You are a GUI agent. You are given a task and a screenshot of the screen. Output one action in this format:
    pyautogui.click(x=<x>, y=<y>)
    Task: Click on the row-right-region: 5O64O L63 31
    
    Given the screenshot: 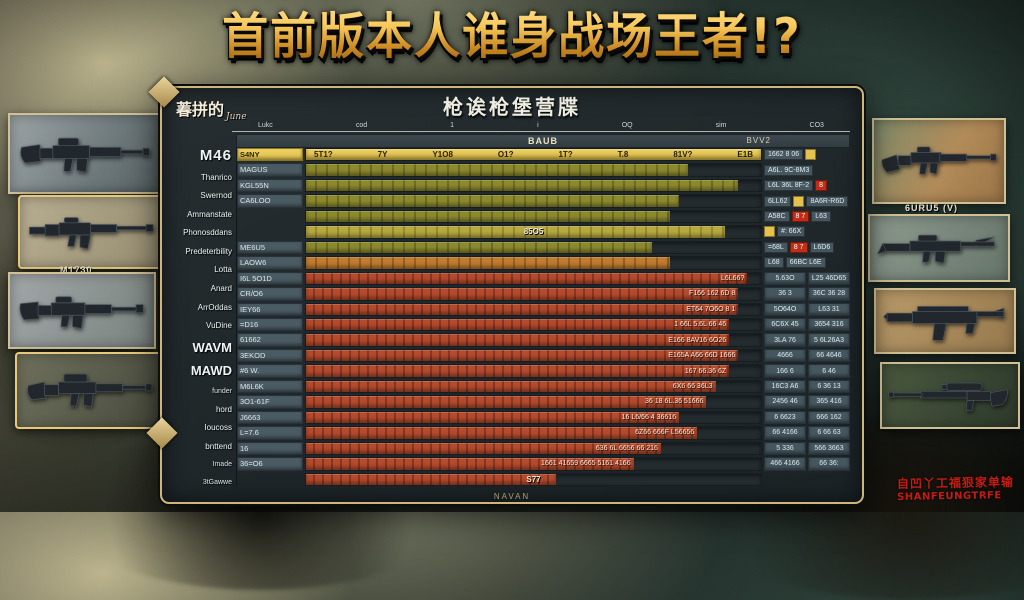 What is the action you would take?
    pyautogui.click(x=807, y=309)
    